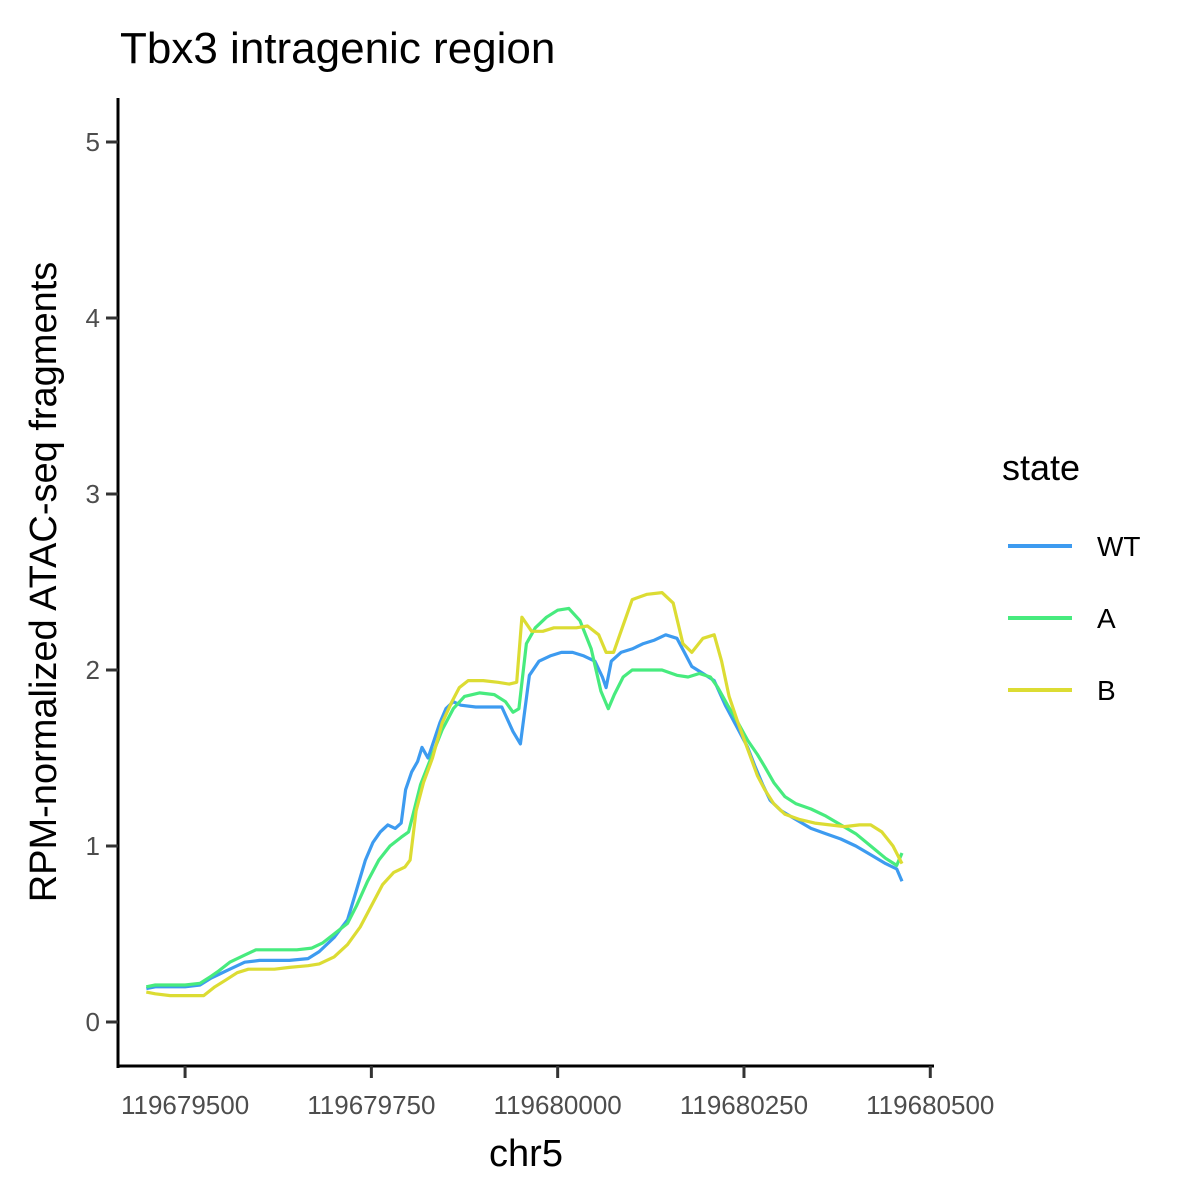 The height and width of the screenshot is (1200, 1200). I want to click on y-tick-label: 5, so click(93, 142).